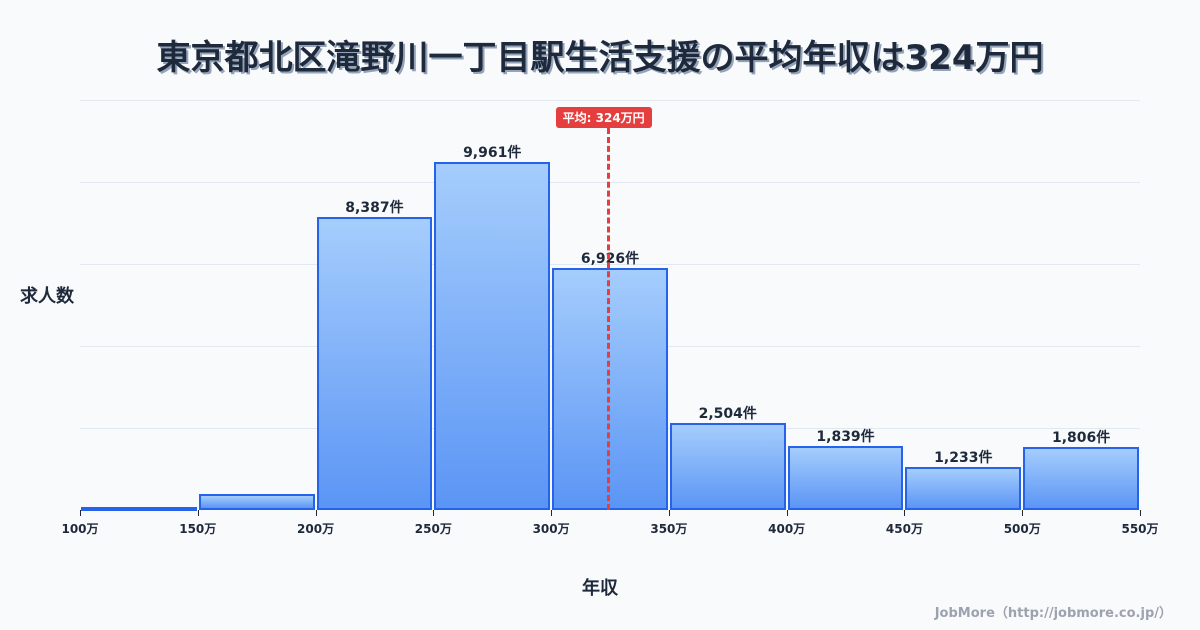 The height and width of the screenshot is (630, 1200). Describe the element at coordinates (1053, 613) in the screenshot. I see `footer-credit: JobMore（http://jobmore.co.jp/）` at that location.